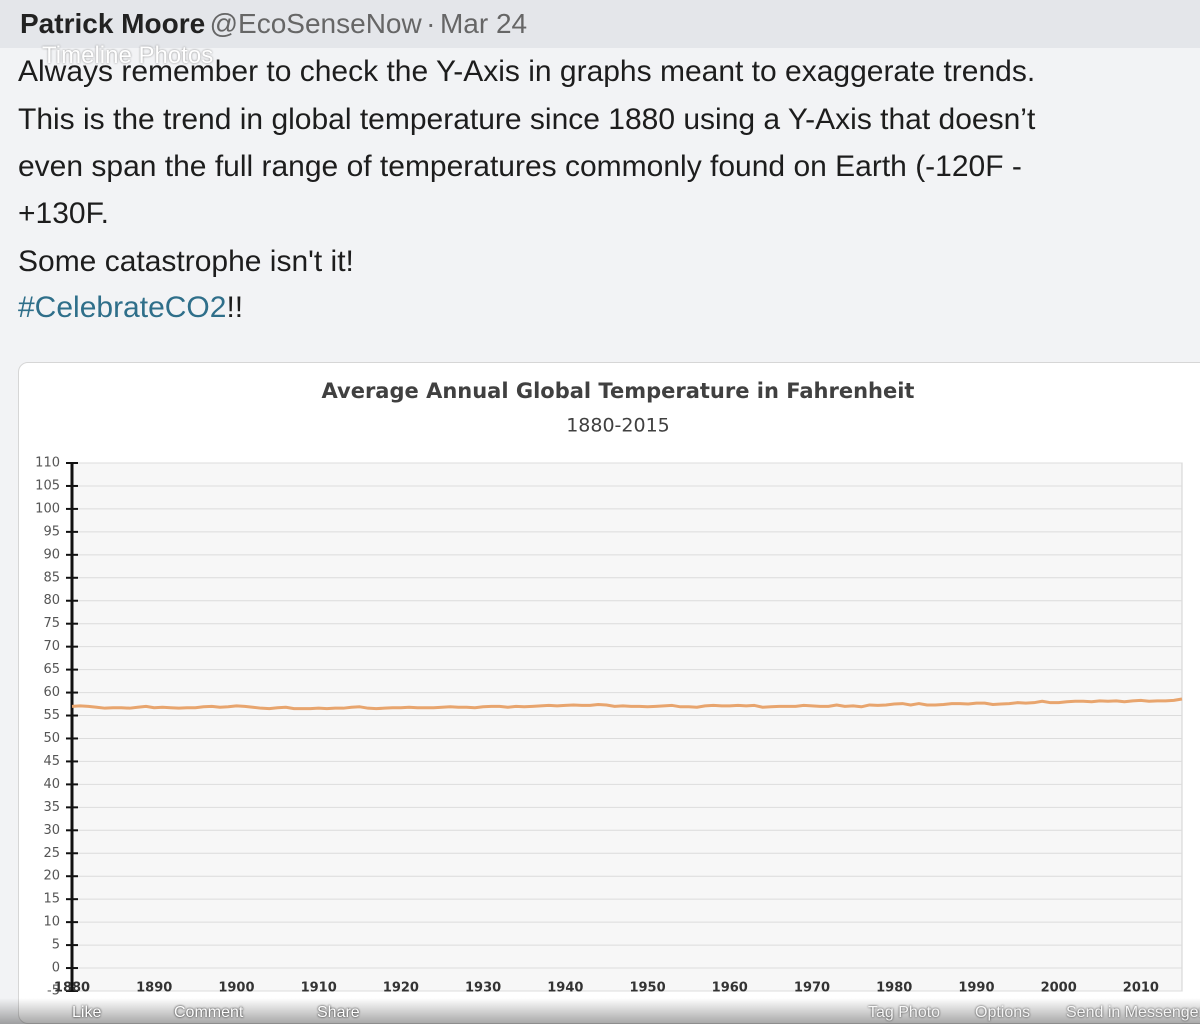  What do you see at coordinates (627, 704) in the screenshot?
I see `data-line` at bounding box center [627, 704].